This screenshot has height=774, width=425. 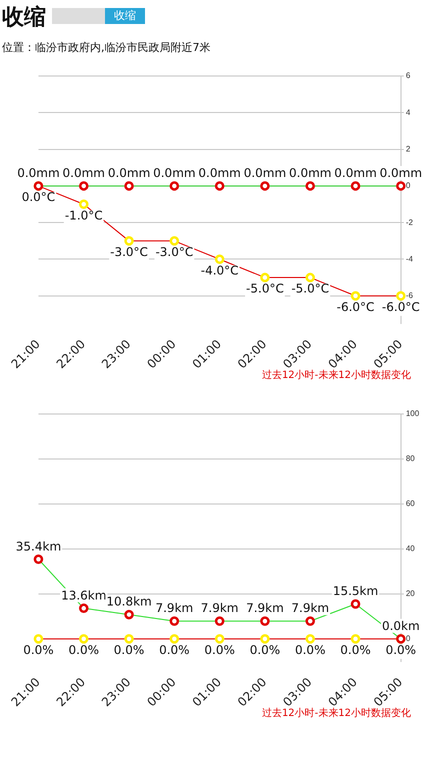 What do you see at coordinates (129, 601) in the screenshot?
I see `data-label: 10.8km` at bounding box center [129, 601].